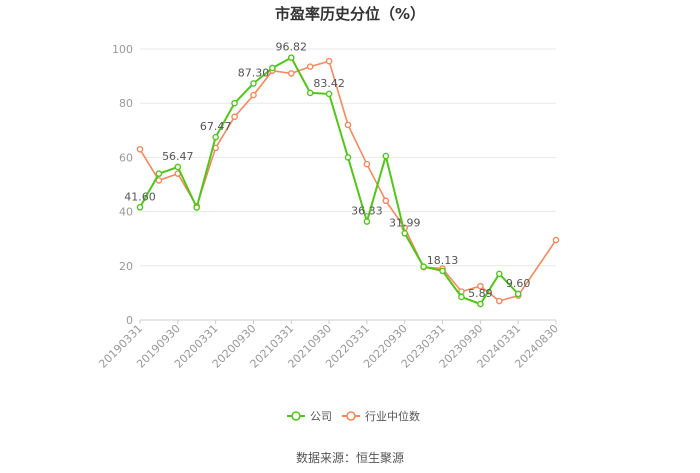 The width and height of the screenshot is (700, 473). Describe the element at coordinates (122, 49) in the screenshot. I see `y-tick-label: 100` at that location.